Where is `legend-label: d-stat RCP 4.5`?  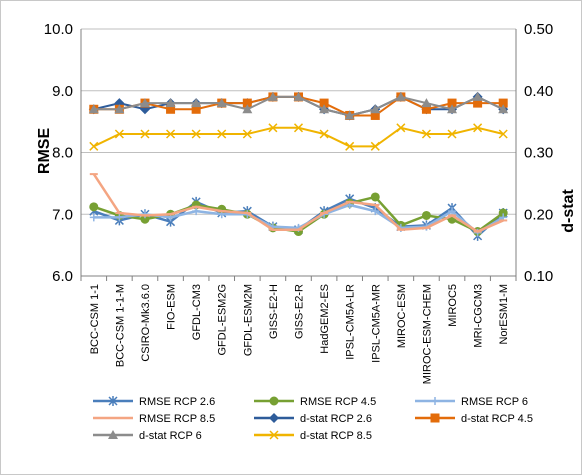
legend-label: d-stat RCP 4.5 is located at coordinates (497, 419).